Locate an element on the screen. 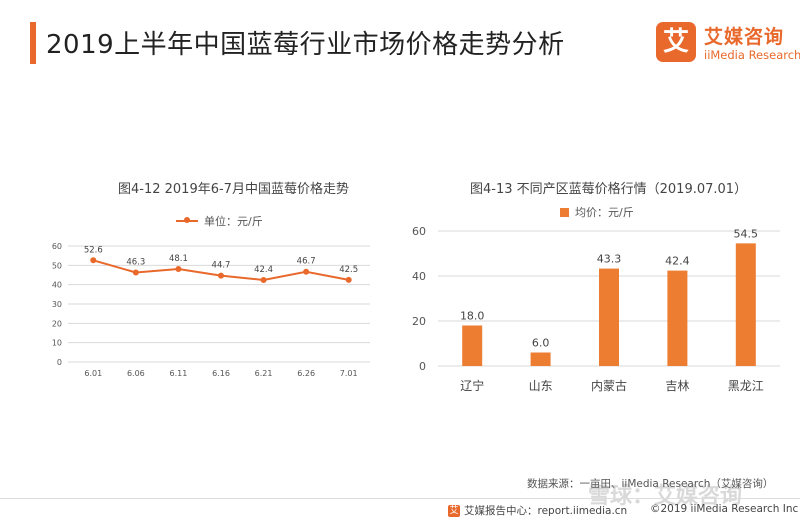  data-label: 18.0 is located at coordinates (472, 316).